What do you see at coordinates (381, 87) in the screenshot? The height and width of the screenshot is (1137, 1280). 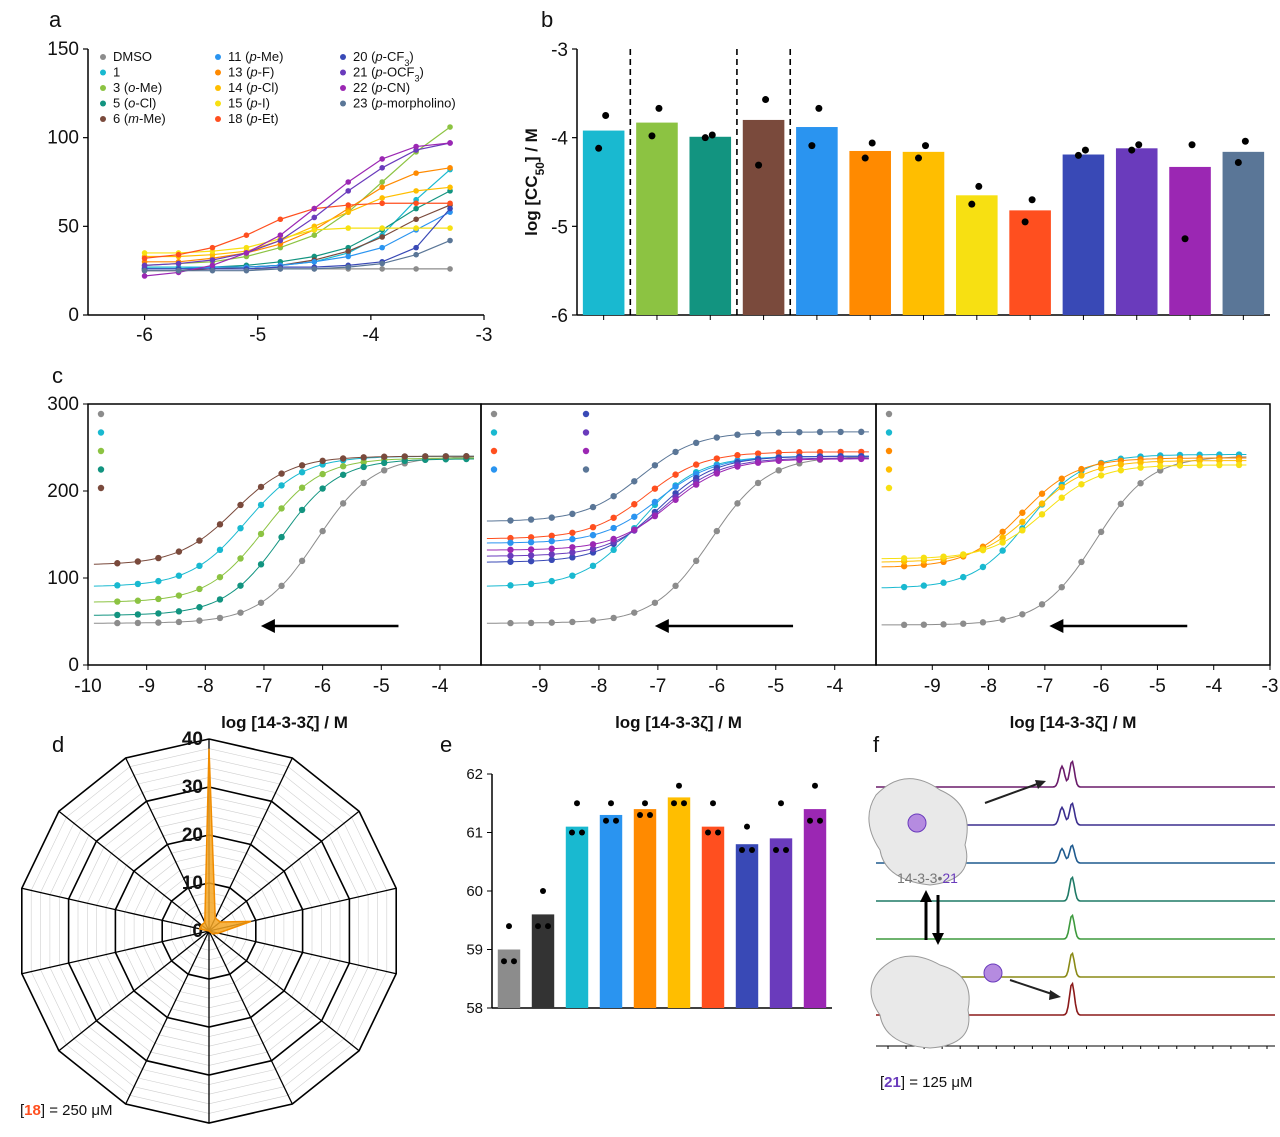 I see `legend-label-22: 22 (p-CN)` at bounding box center [381, 87].